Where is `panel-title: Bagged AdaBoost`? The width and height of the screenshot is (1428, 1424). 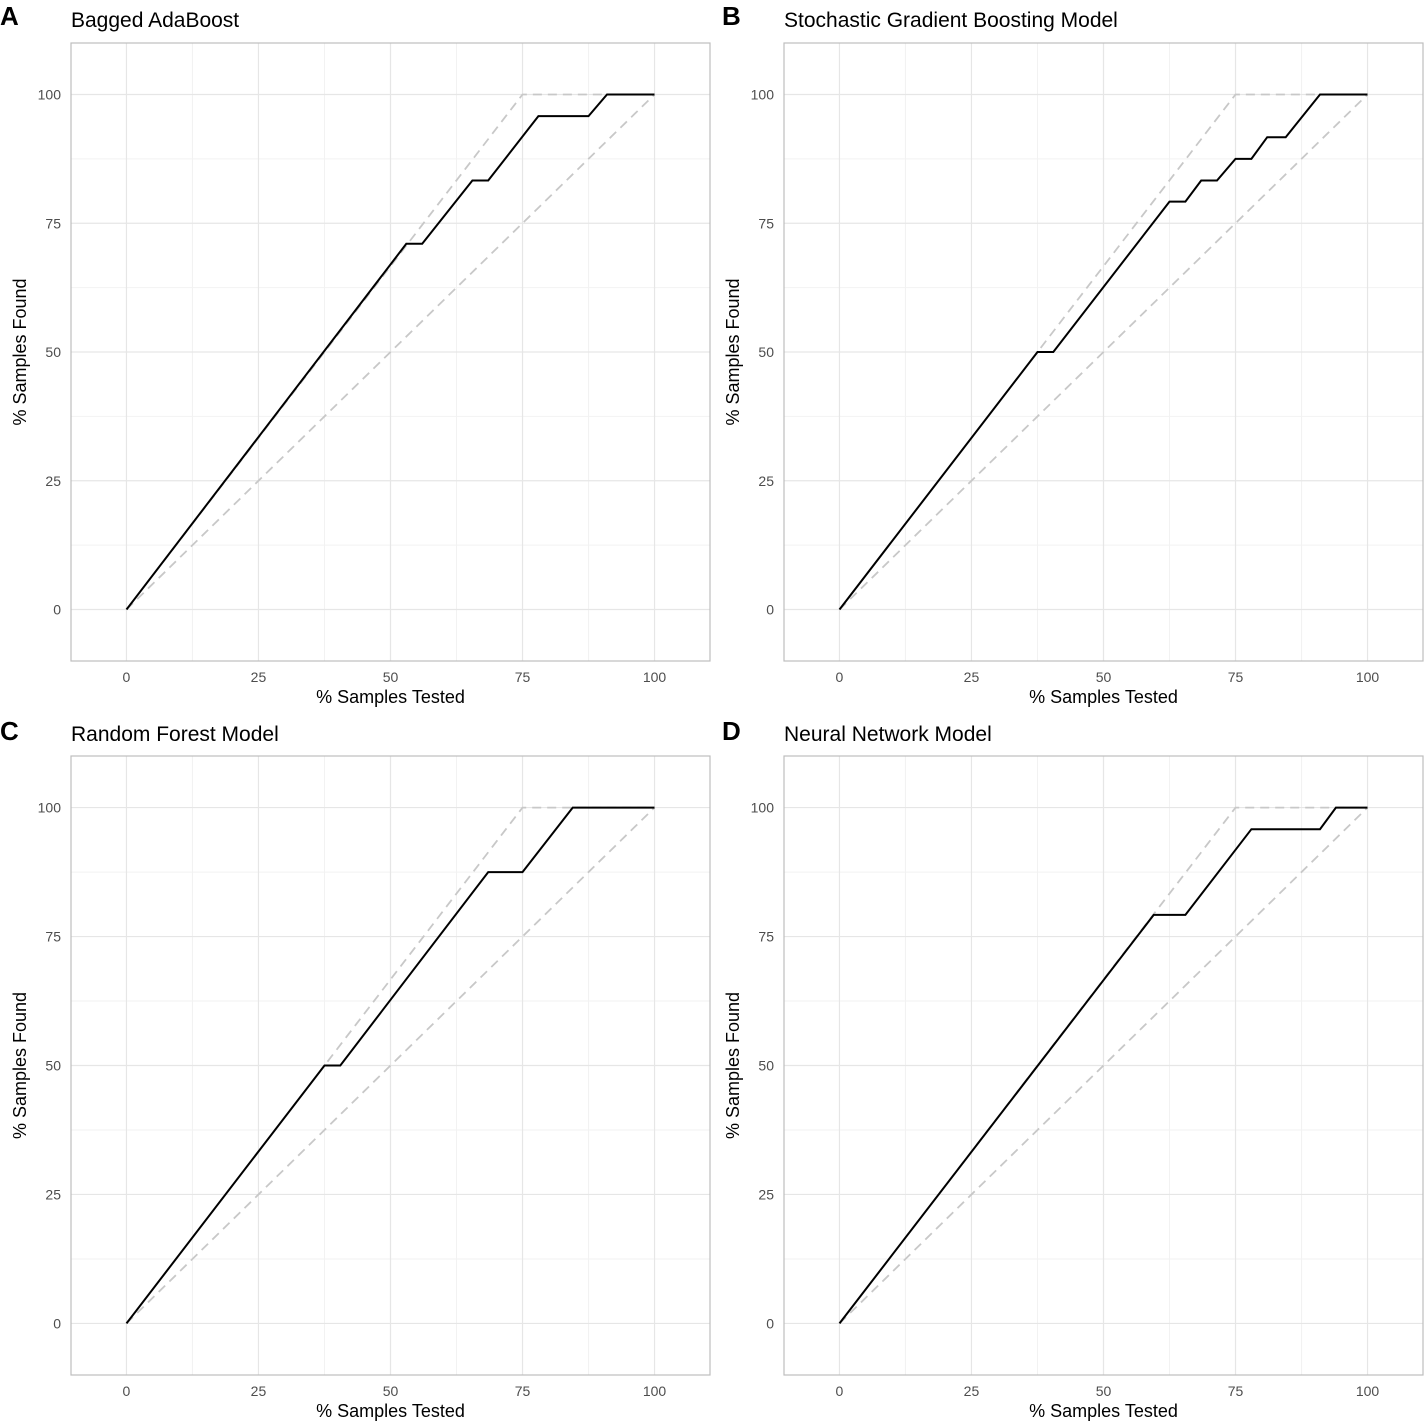
panel-title: Bagged AdaBoost is located at coordinates (155, 20).